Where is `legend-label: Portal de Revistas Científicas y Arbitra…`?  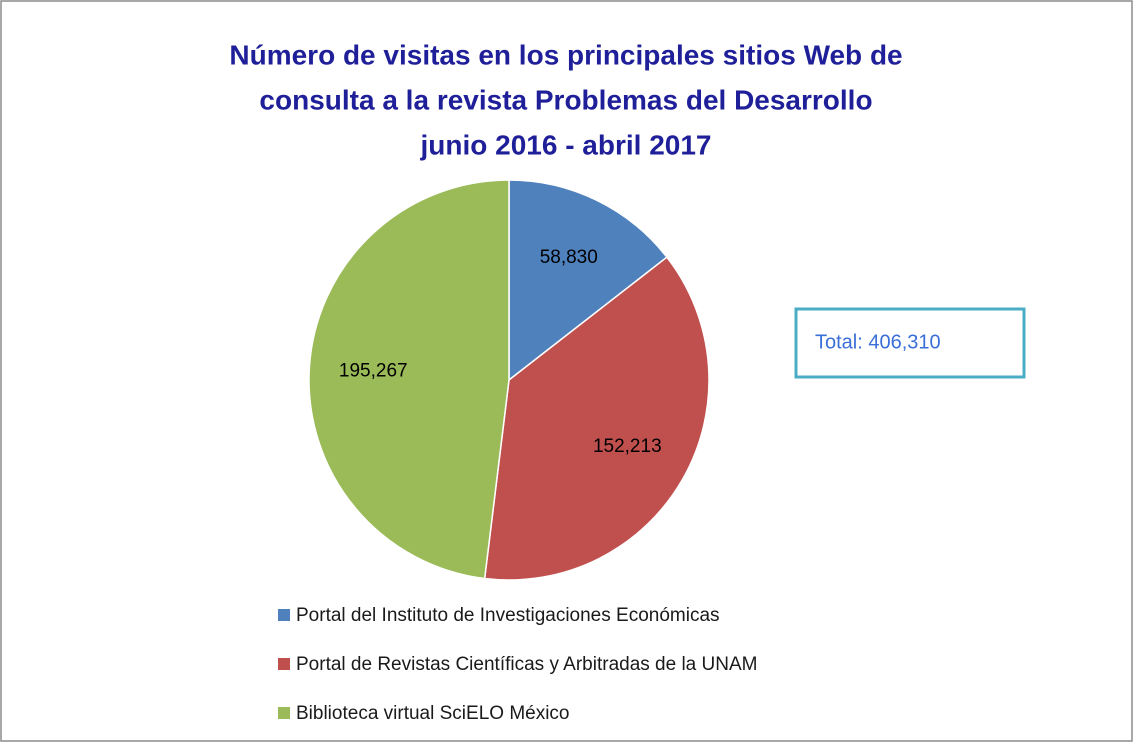 legend-label: Portal de Revistas Científicas y Arbitra… is located at coordinates (526, 664).